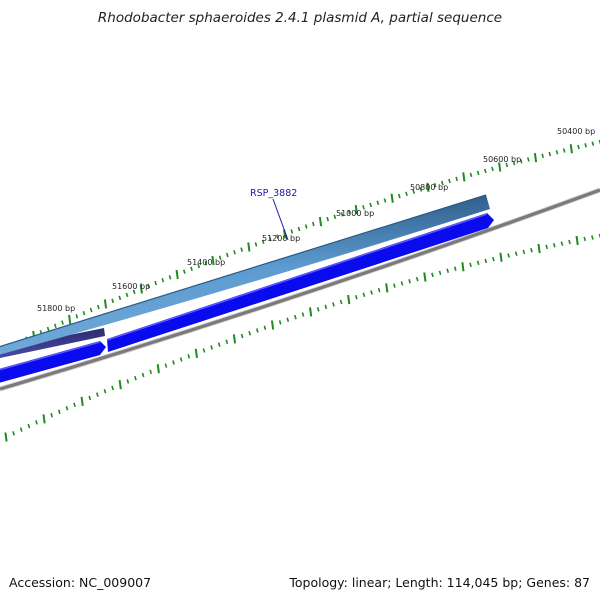 The image size is (600, 600). Describe the element at coordinates (52, 343) in the screenshot. I see `forward-gene-dark` at that location.